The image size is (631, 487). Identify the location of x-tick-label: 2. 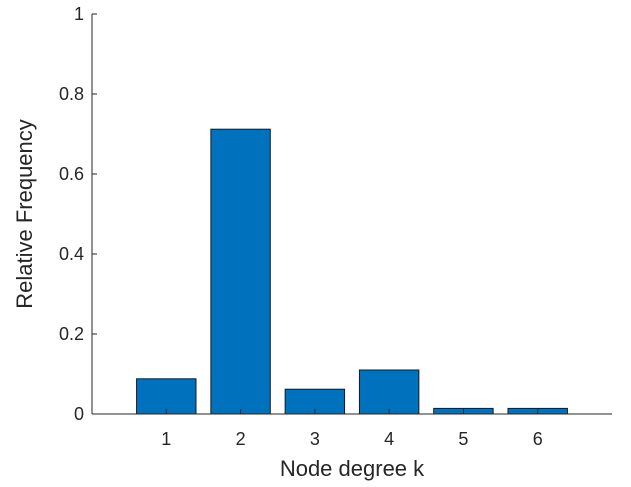
(241, 439).